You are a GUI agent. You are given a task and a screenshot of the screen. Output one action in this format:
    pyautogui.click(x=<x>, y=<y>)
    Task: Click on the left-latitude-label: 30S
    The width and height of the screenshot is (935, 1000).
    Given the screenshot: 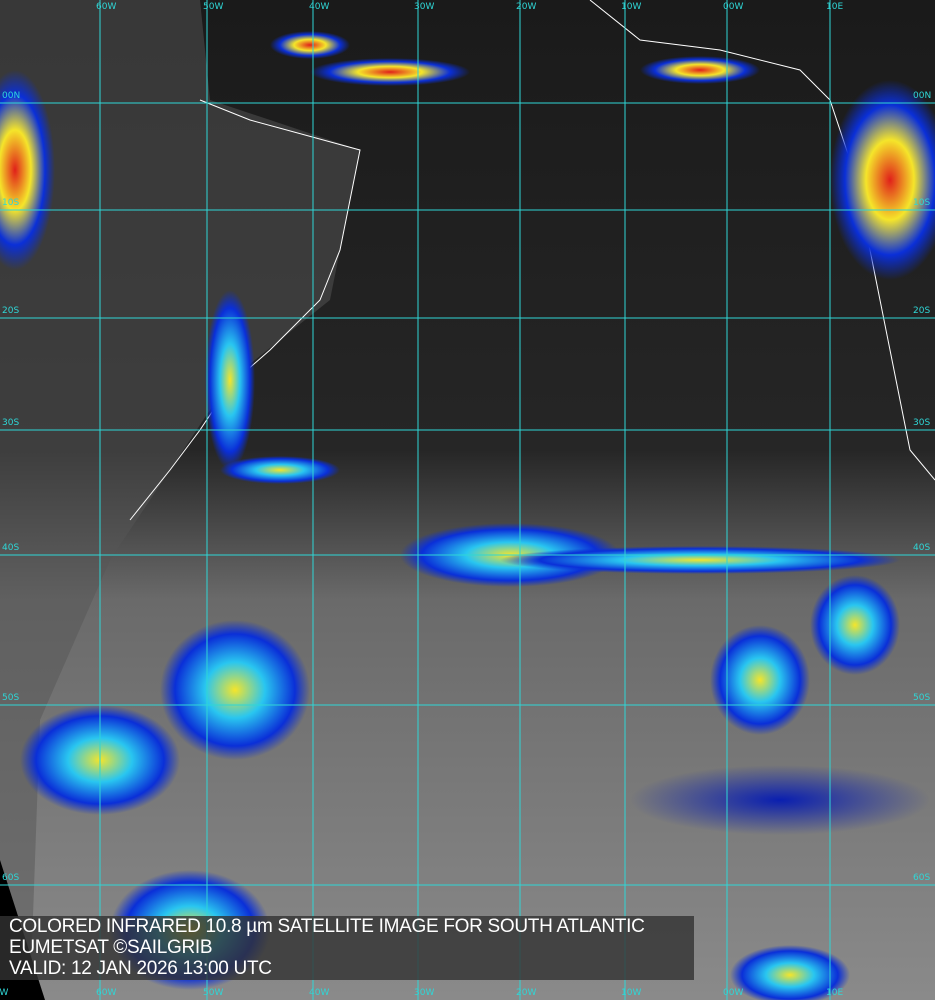 What is the action you would take?
    pyautogui.click(x=11, y=423)
    